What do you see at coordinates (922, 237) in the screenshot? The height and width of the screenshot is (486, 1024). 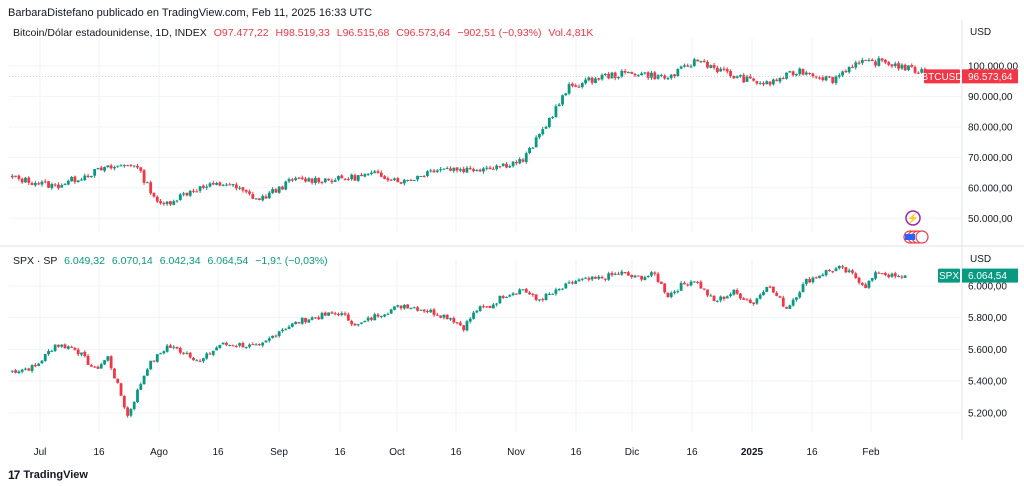 I see `flag-event-icon` at bounding box center [922, 237].